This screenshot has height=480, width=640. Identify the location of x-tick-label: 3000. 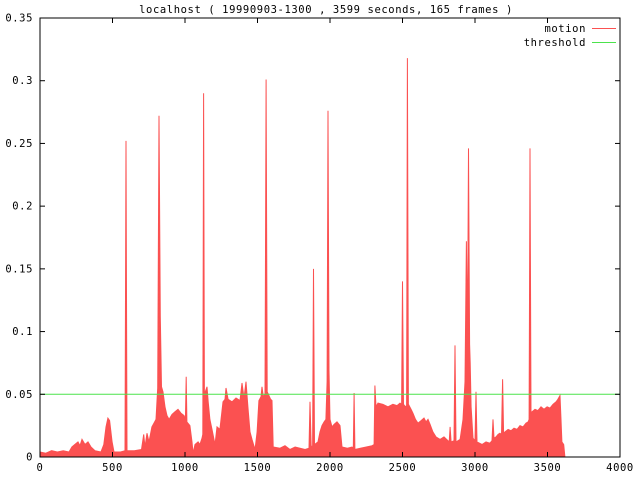
(475, 468).